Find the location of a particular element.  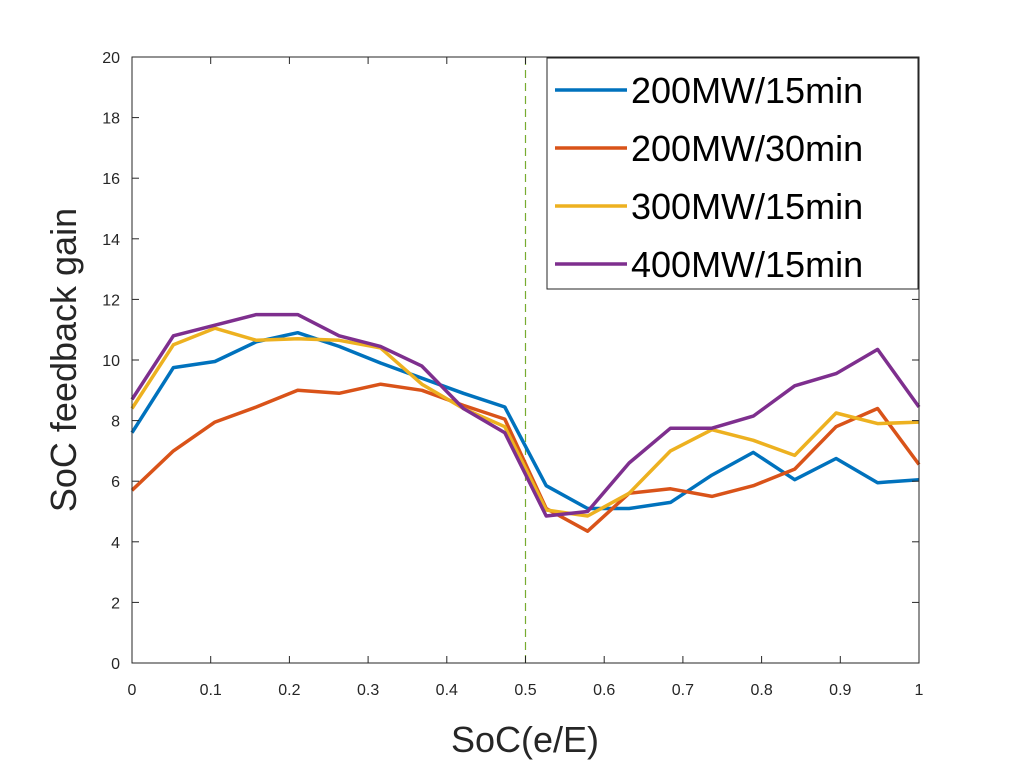

y-tick-label: 18 is located at coordinates (111, 119).